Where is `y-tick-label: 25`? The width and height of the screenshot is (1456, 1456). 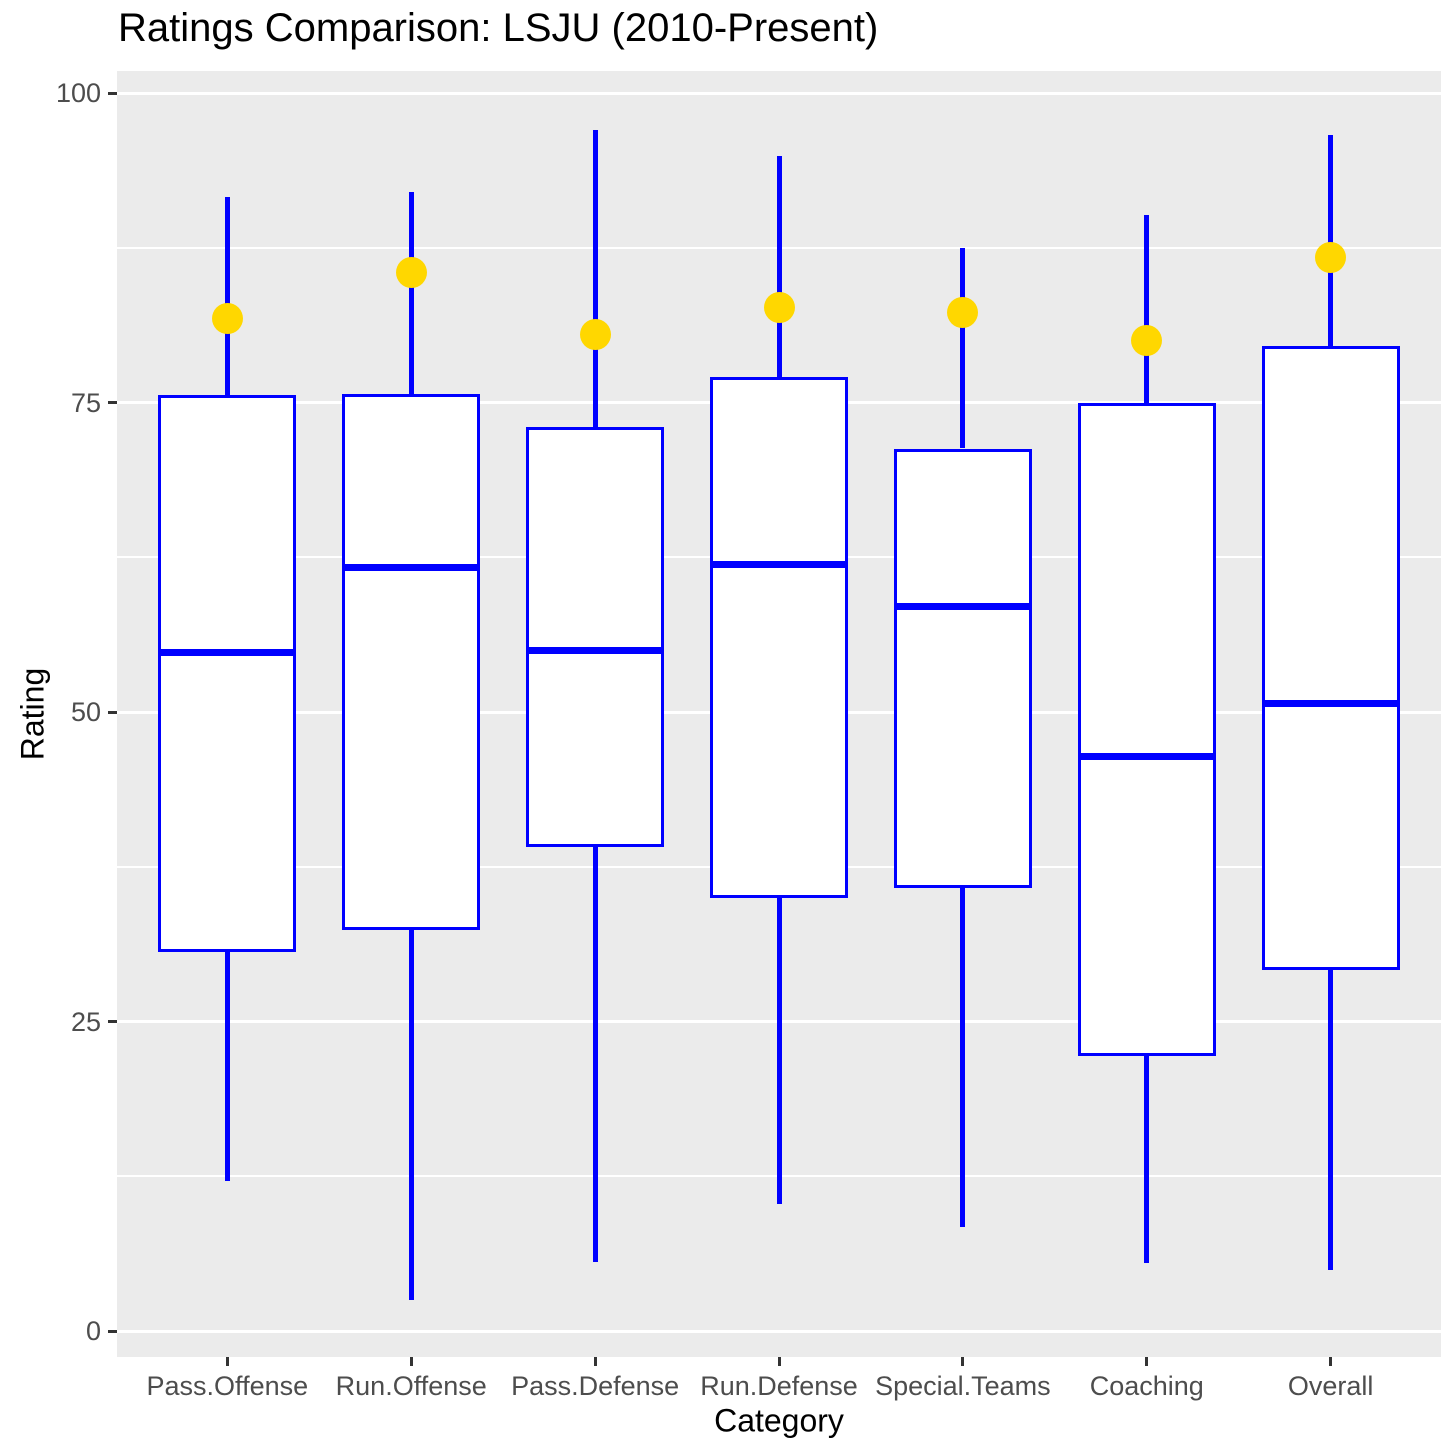
y-tick-label: 25 is located at coordinates (85, 1021).